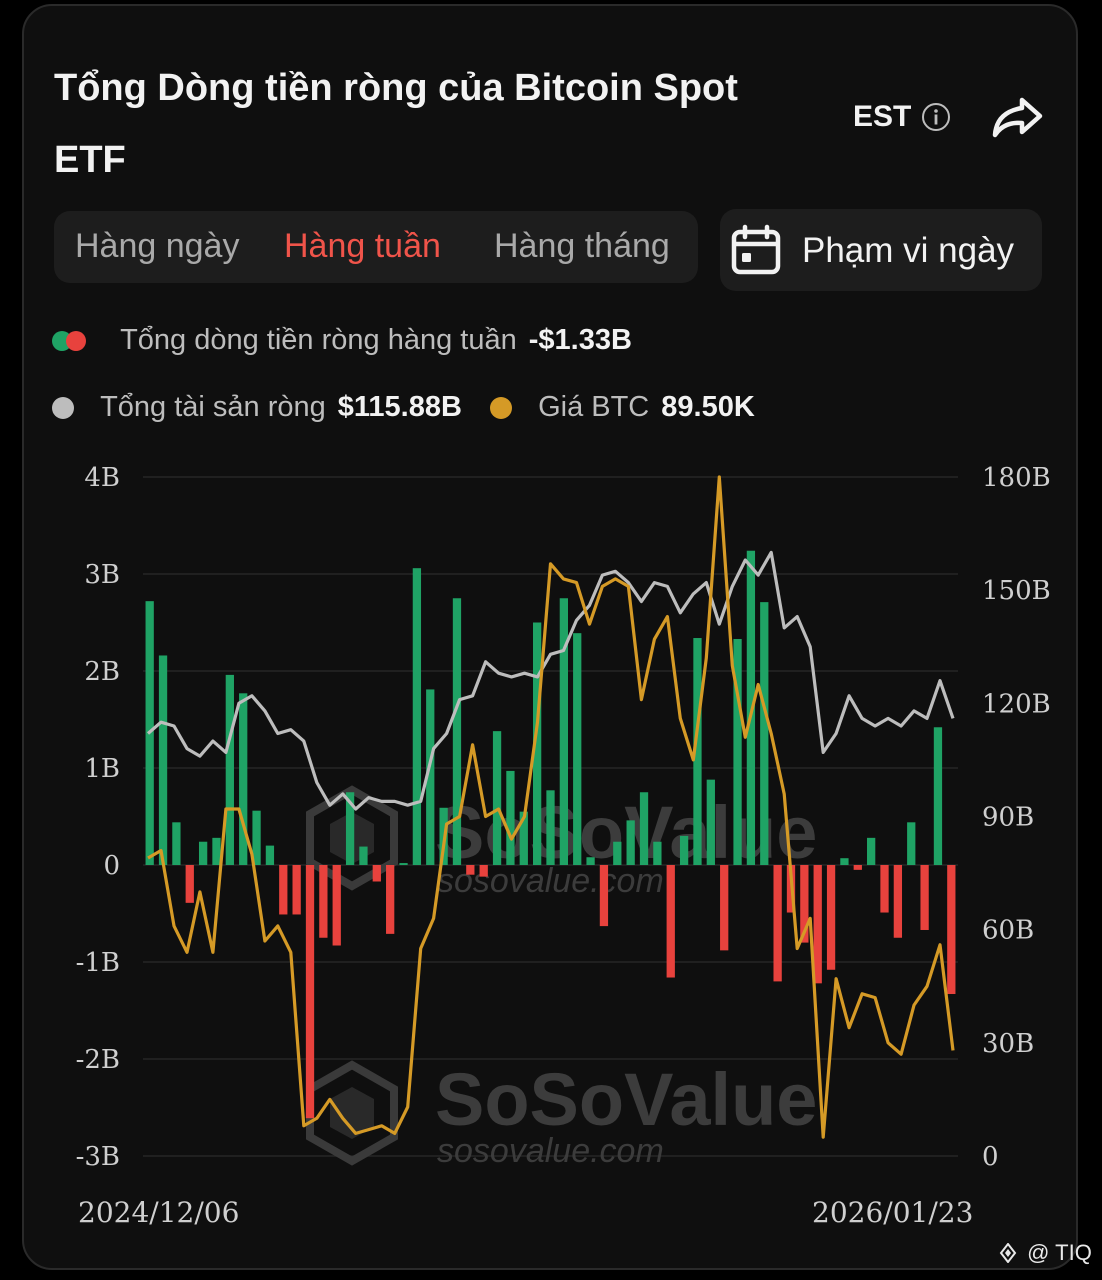 This screenshot has width=1102, height=1280. What do you see at coordinates (550, 881) in the screenshot?
I see `watermark-site-top: sosovalue.com` at bounding box center [550, 881].